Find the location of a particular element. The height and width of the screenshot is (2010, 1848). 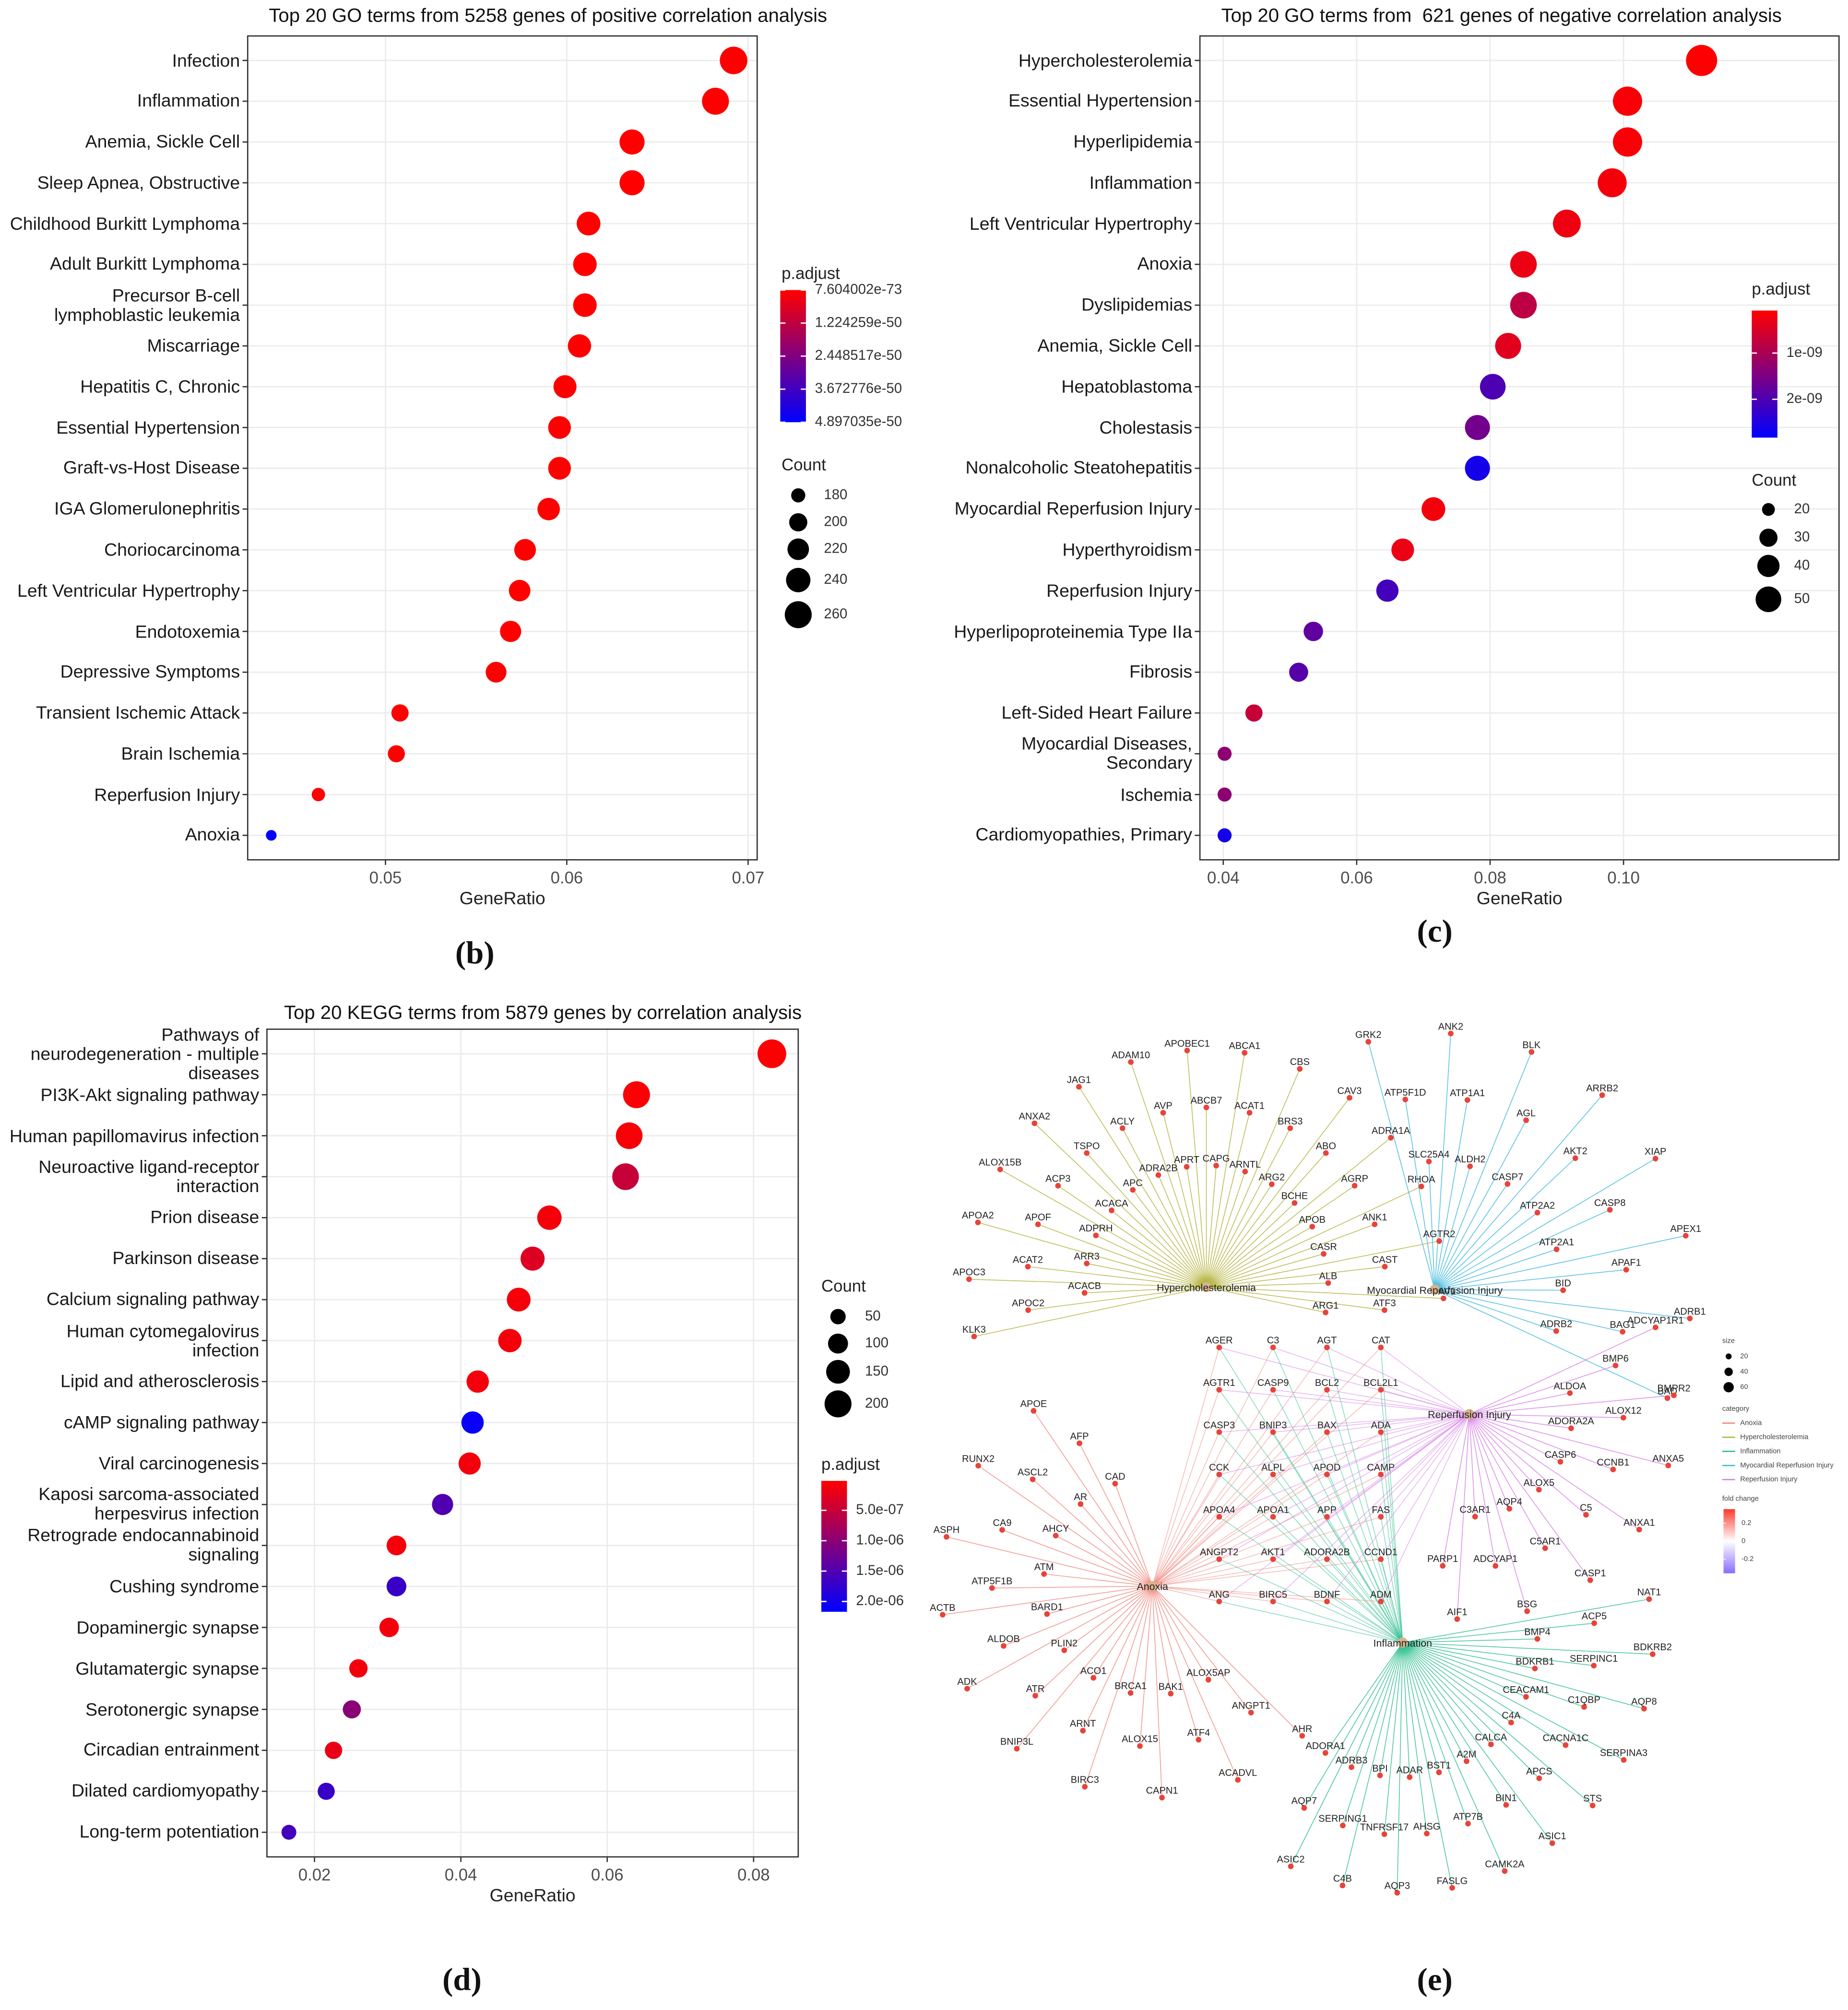

gene-label: SERPINA3 is located at coordinates (1623, 1754).